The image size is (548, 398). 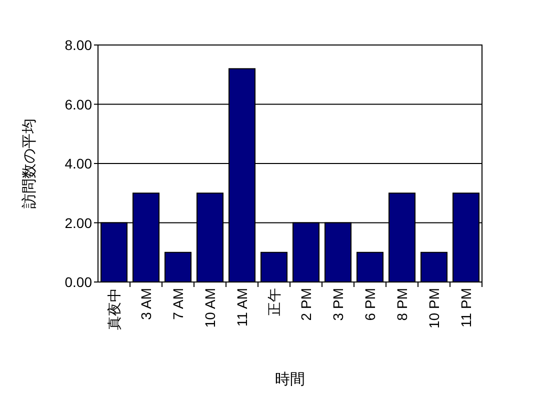 What do you see at coordinates (242, 307) in the screenshot?
I see `x-tick-label: 11 AM` at bounding box center [242, 307].